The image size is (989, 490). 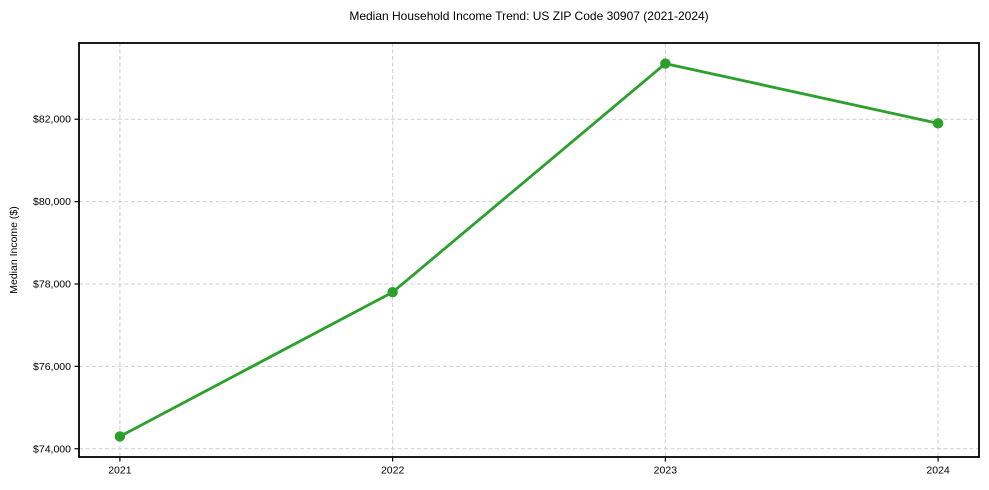 I want to click on x-tick-label: 2021, so click(x=120, y=471).